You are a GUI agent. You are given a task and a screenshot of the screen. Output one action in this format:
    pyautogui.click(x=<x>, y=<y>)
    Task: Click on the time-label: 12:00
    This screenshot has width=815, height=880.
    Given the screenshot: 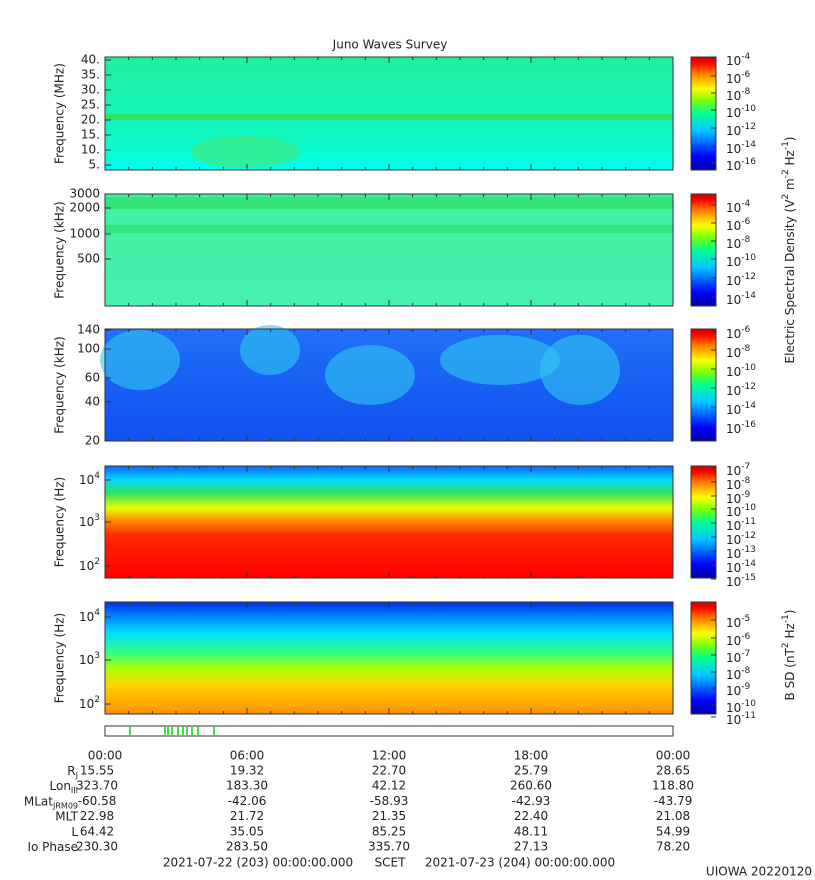 What is the action you would take?
    pyautogui.click(x=389, y=756)
    